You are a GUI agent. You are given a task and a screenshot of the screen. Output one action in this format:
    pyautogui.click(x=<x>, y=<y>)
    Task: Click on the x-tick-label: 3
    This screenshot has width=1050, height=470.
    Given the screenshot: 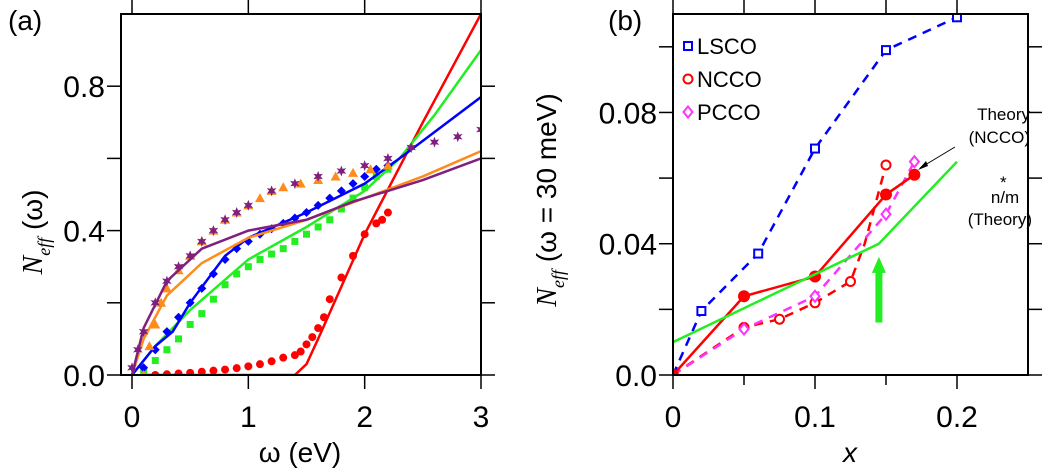 What is the action you would take?
    pyautogui.click(x=481, y=417)
    